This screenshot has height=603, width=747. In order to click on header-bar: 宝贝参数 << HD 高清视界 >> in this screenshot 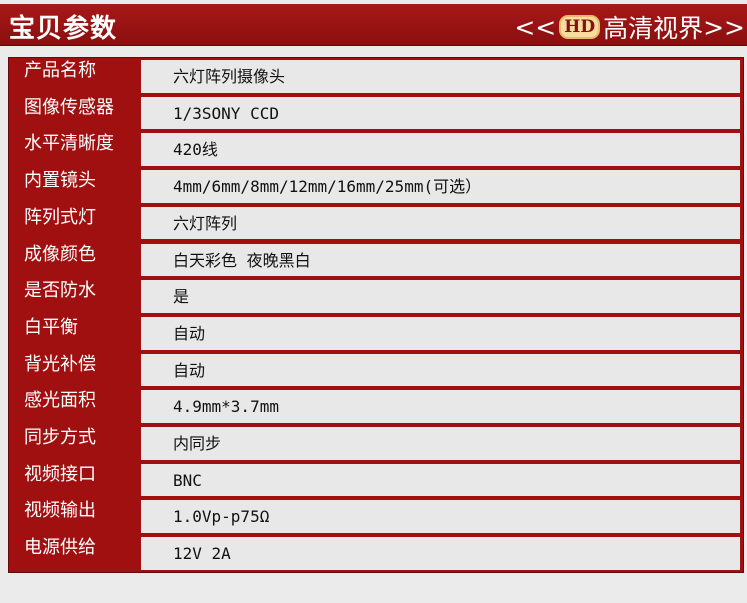, I will do `click(373, 25)`.